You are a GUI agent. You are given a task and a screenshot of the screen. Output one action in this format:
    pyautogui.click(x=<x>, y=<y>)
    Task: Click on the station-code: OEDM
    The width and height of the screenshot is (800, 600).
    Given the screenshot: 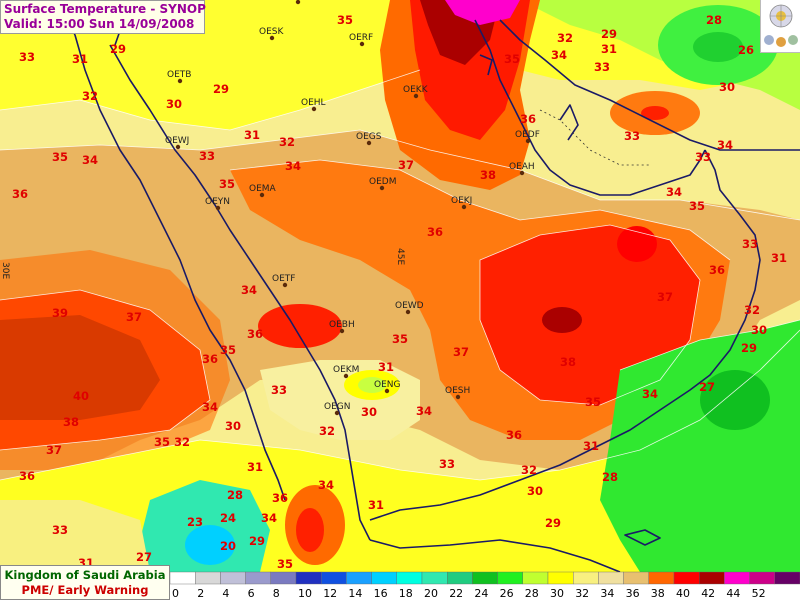 What is the action you would take?
    pyautogui.click(x=382, y=182)
    